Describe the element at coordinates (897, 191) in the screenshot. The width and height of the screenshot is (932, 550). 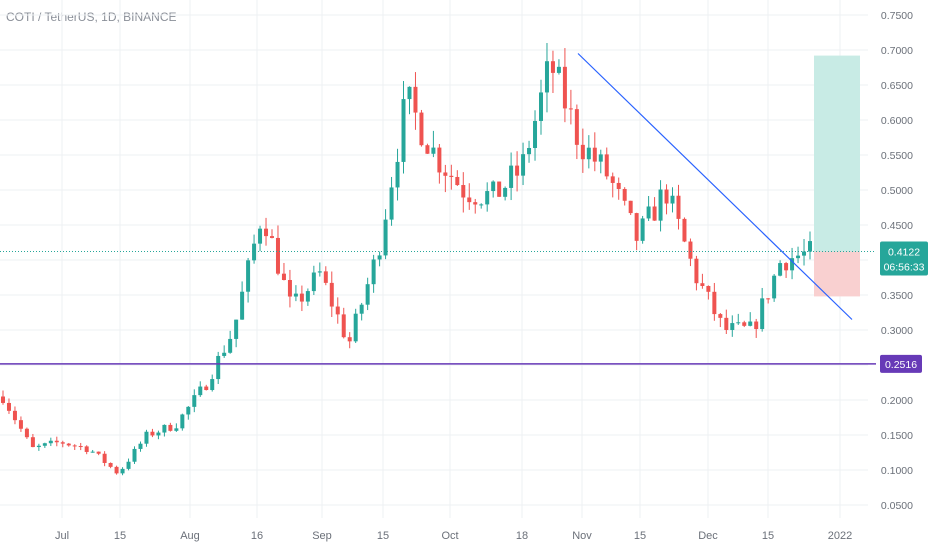
I see `y-tick-label: 0.5000` at that location.